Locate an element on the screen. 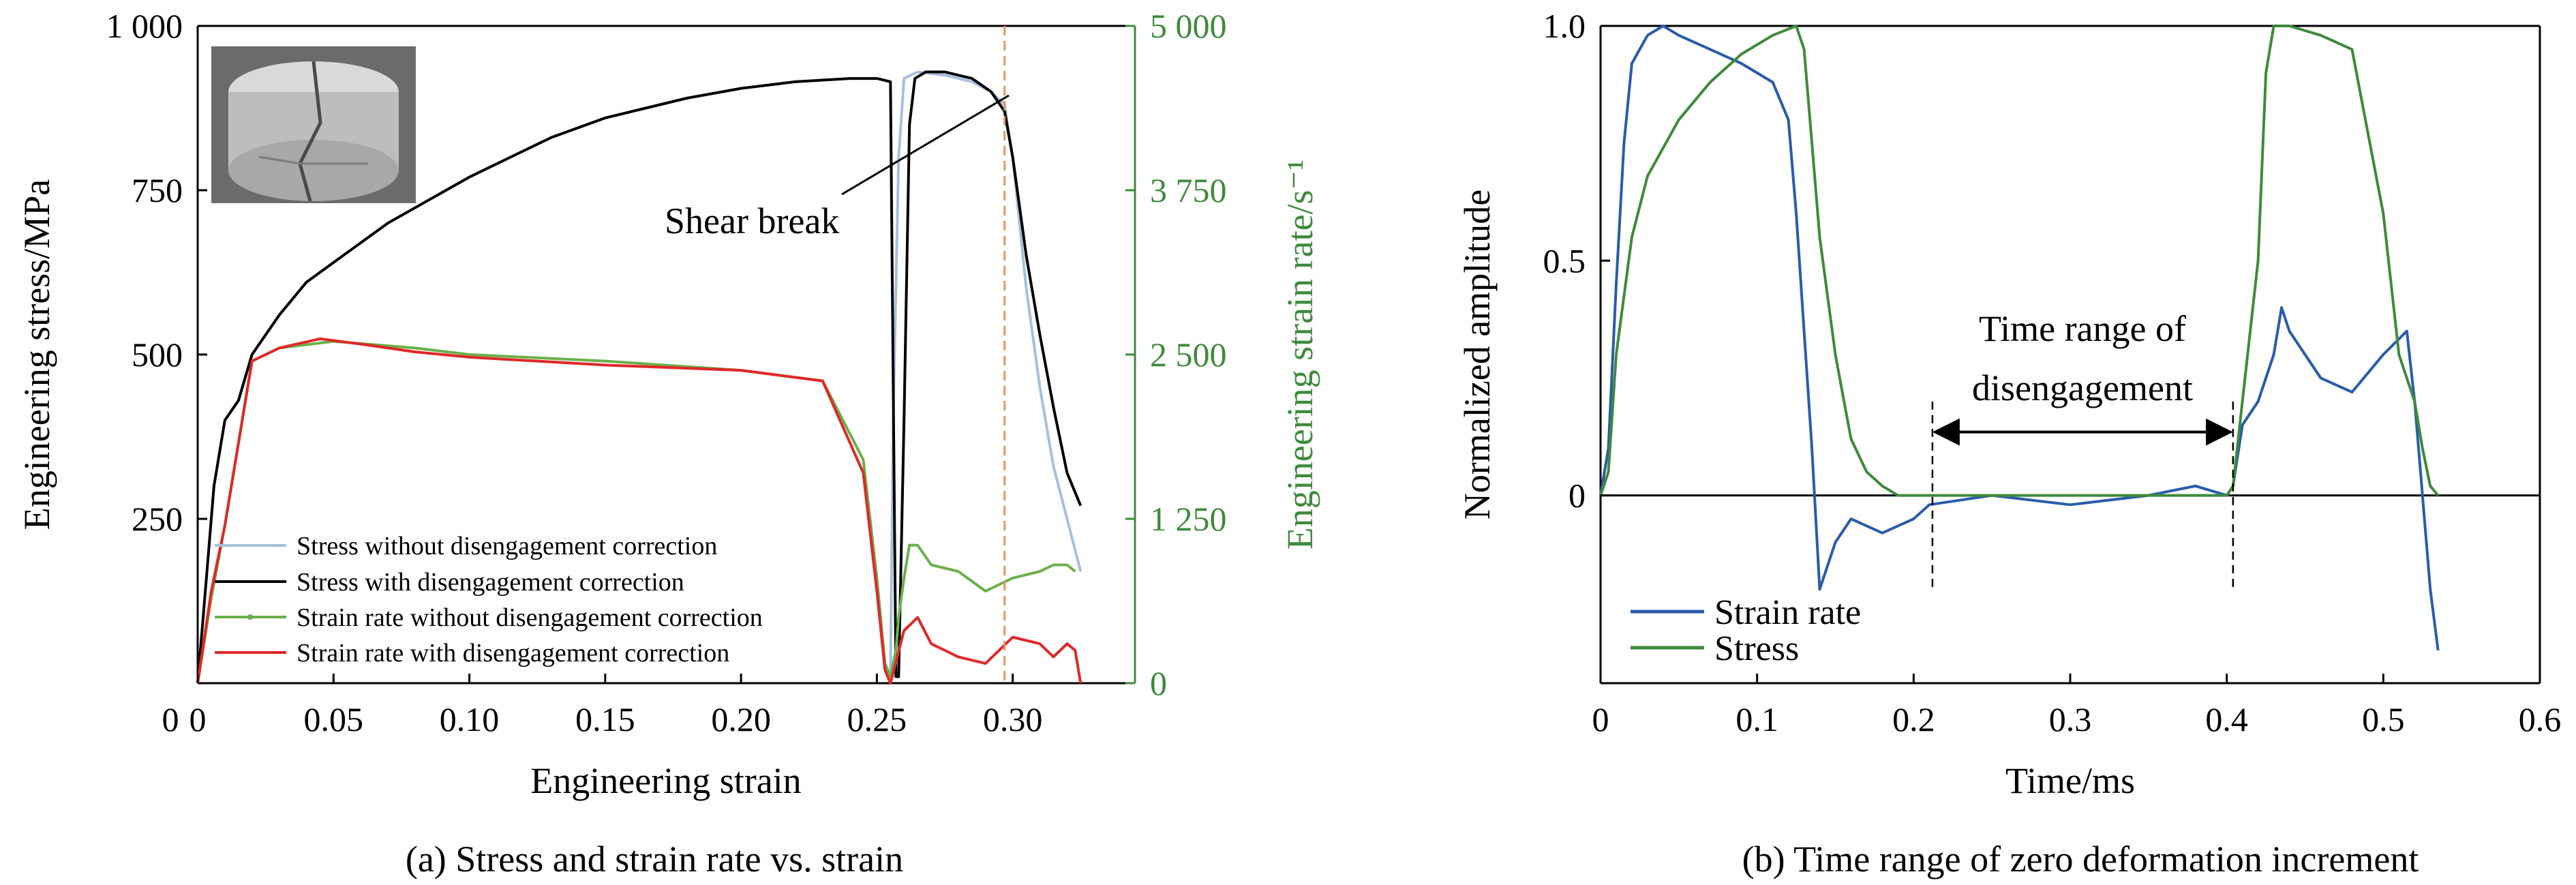  shear-break-leader-line is located at coordinates (925, 145).